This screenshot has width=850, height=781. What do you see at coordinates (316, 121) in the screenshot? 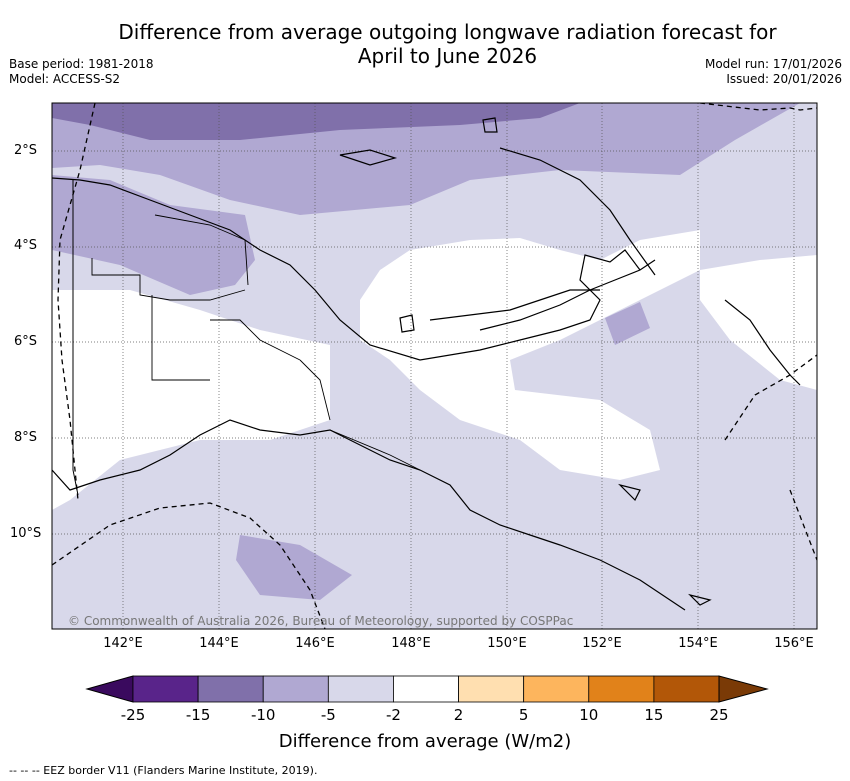
I see `anomaly-band-dark` at bounding box center [316, 121].